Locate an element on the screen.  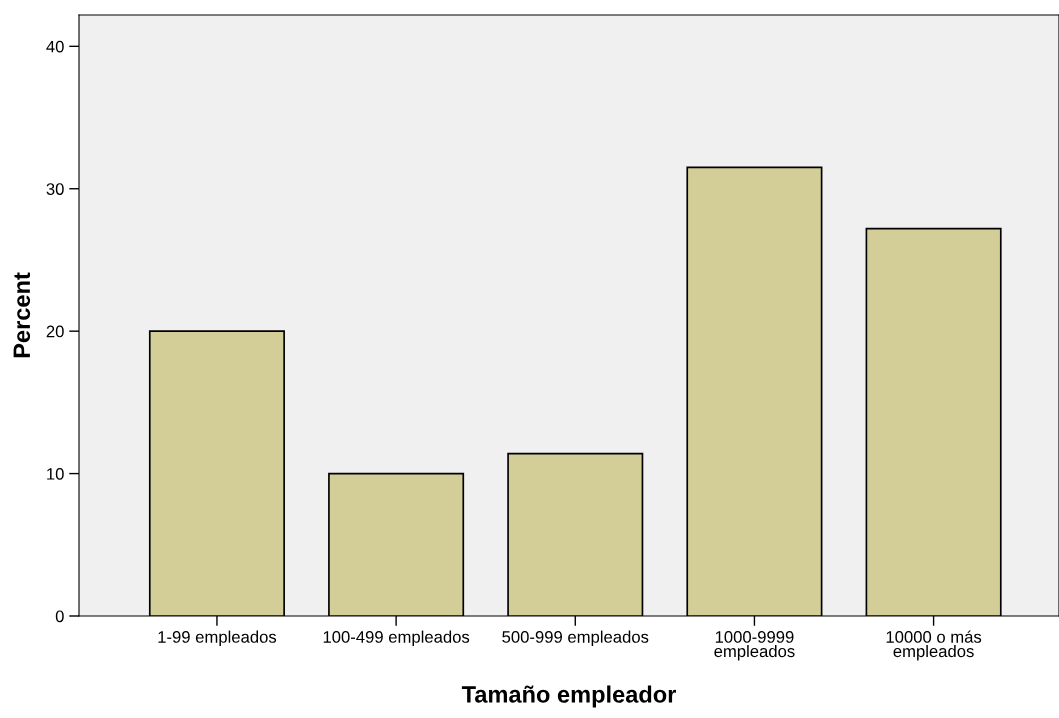
y-tick-label: 0 is located at coordinates (59, 616).